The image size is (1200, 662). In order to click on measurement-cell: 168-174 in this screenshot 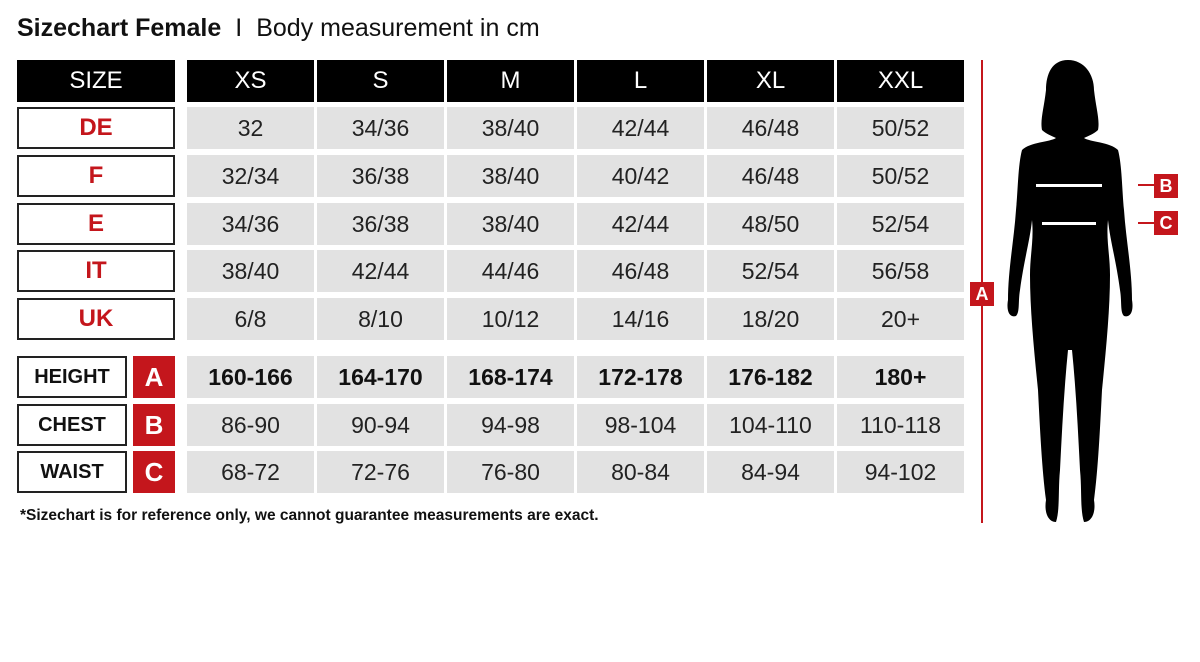, I will do `click(510, 377)`.